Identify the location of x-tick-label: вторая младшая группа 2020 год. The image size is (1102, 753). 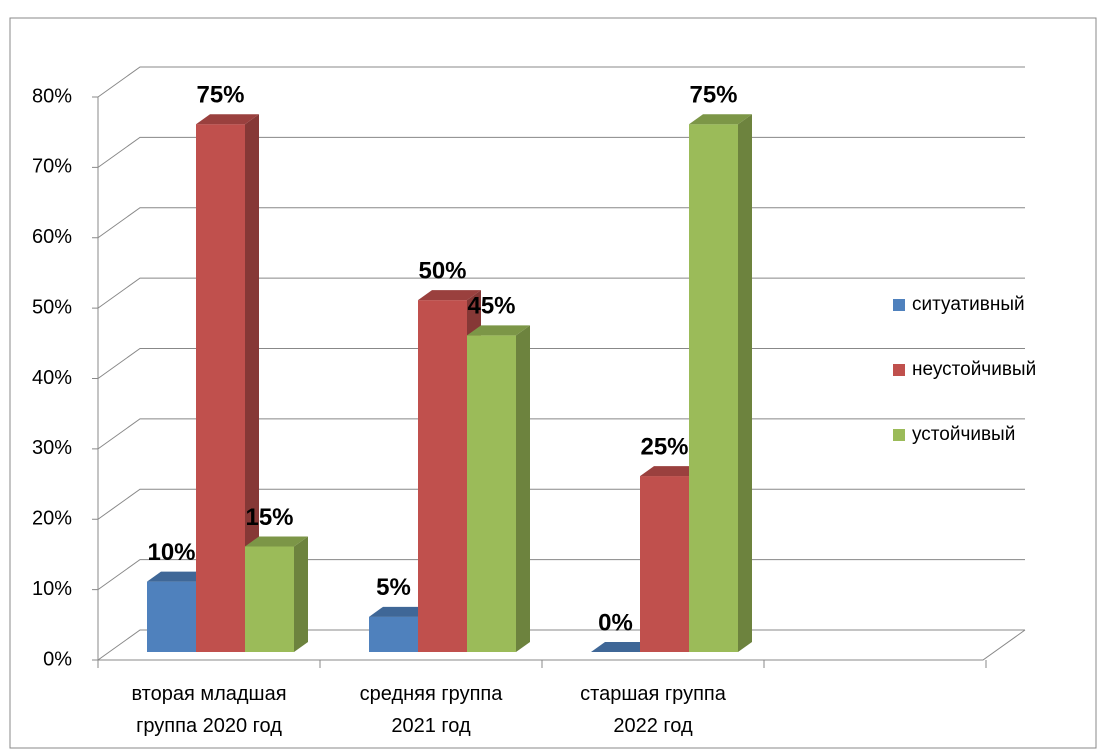
(208, 710).